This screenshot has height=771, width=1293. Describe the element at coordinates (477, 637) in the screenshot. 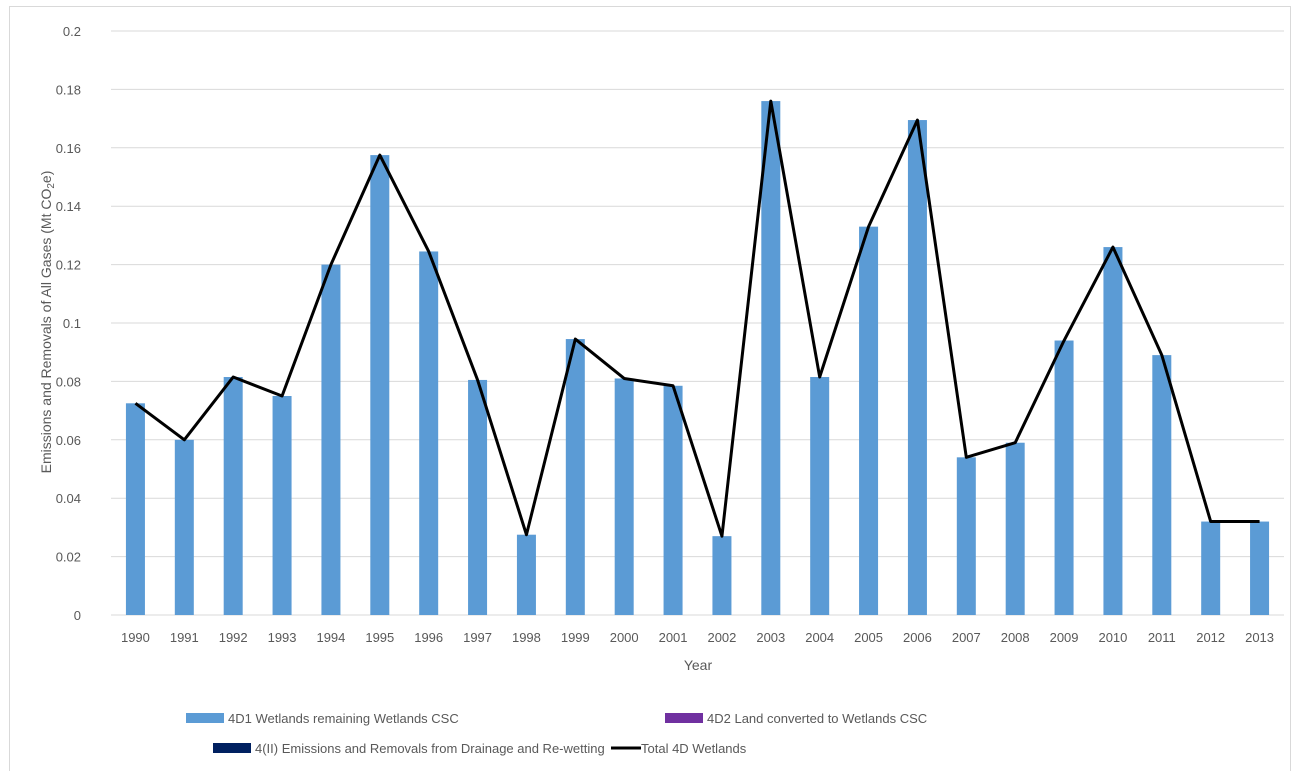

I see `x-tick-label: 1997` at that location.